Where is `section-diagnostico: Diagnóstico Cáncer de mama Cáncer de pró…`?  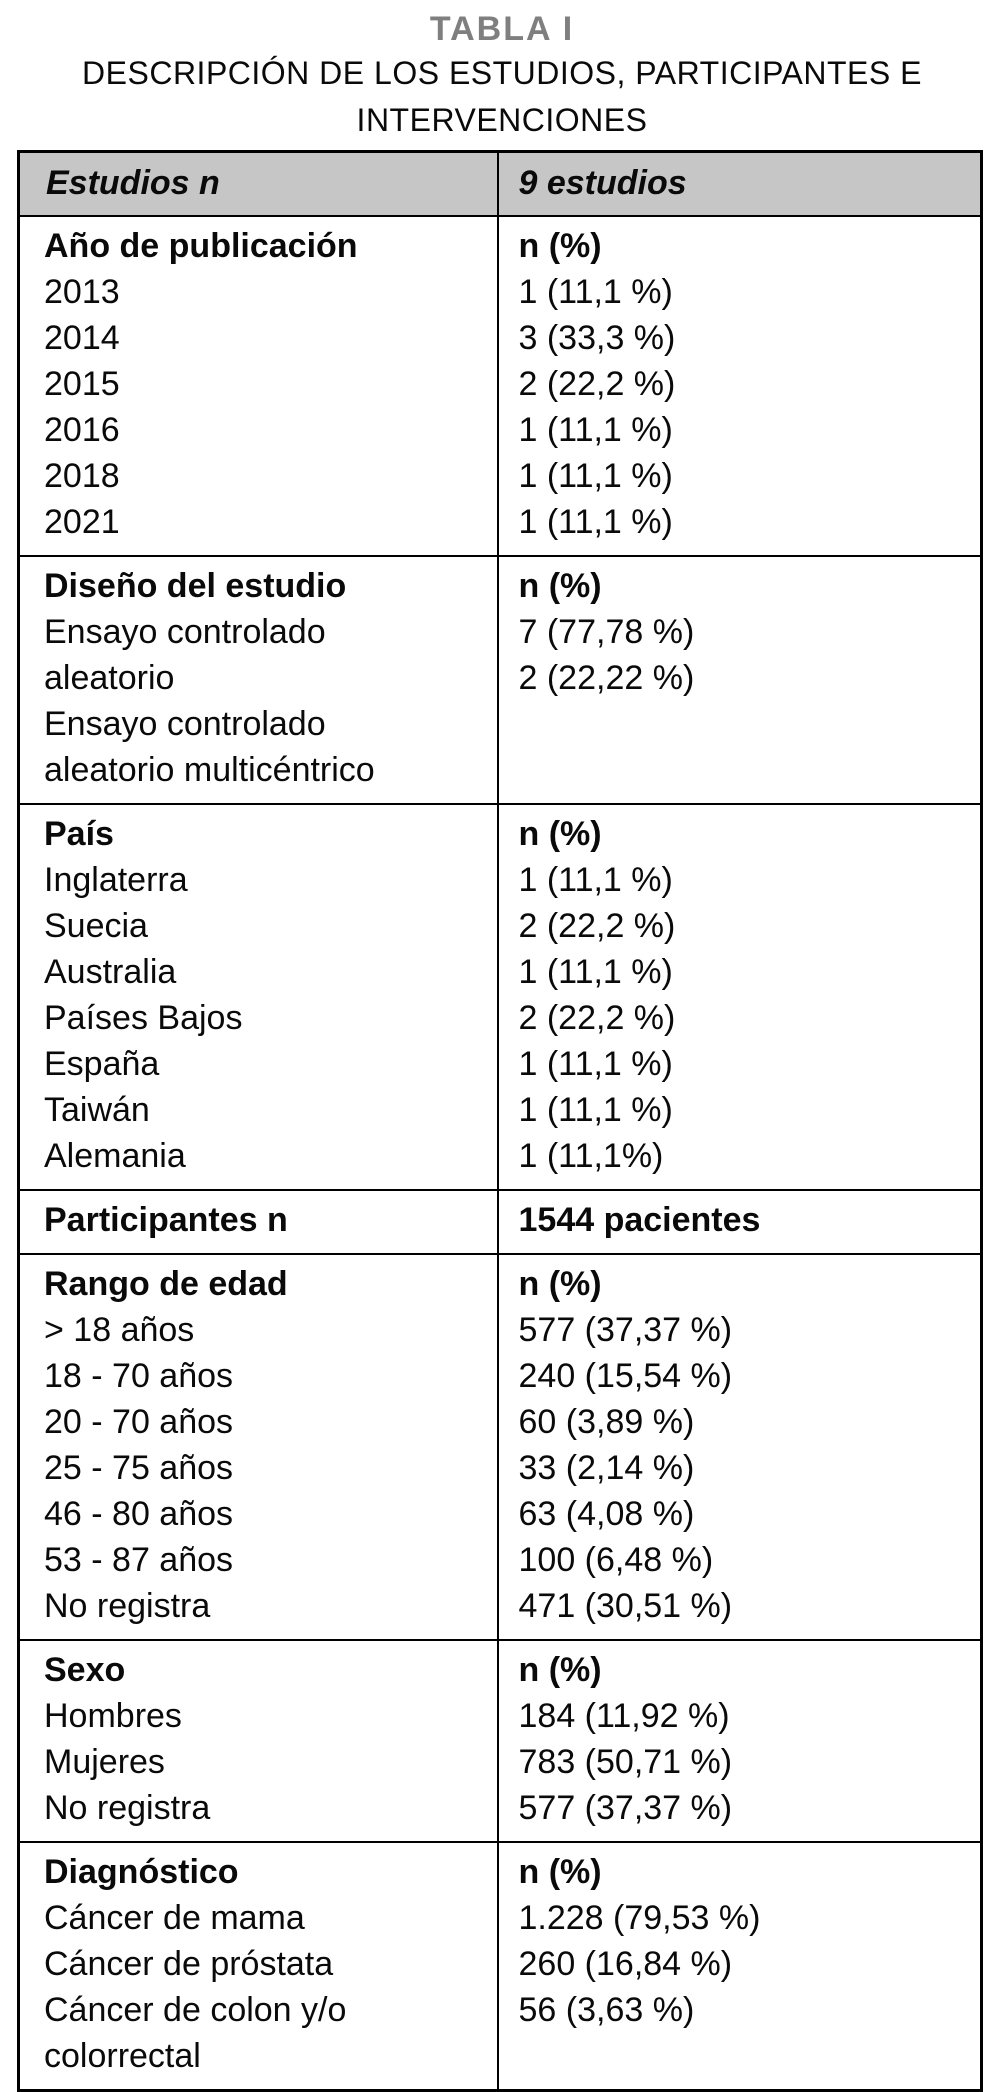
section-diagnostico: Diagnóstico Cáncer de mama Cáncer de pró… is located at coordinates (500, 1965).